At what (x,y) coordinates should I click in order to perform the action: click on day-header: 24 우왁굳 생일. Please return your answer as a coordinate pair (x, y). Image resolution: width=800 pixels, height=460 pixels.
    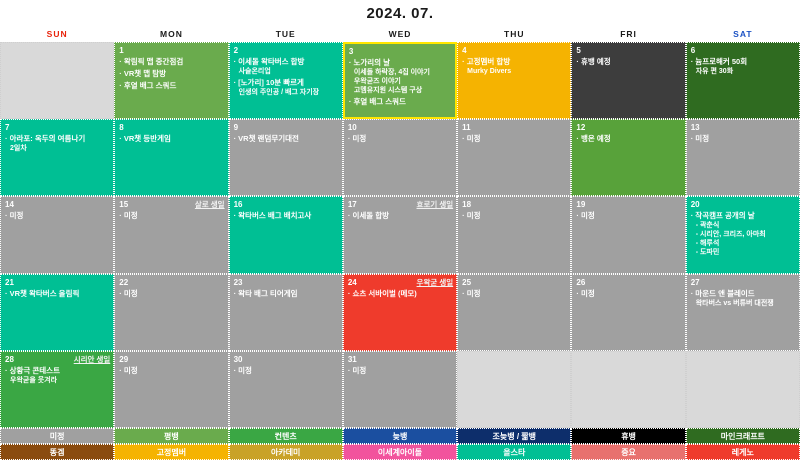
    Looking at the image, I should click on (400, 282).